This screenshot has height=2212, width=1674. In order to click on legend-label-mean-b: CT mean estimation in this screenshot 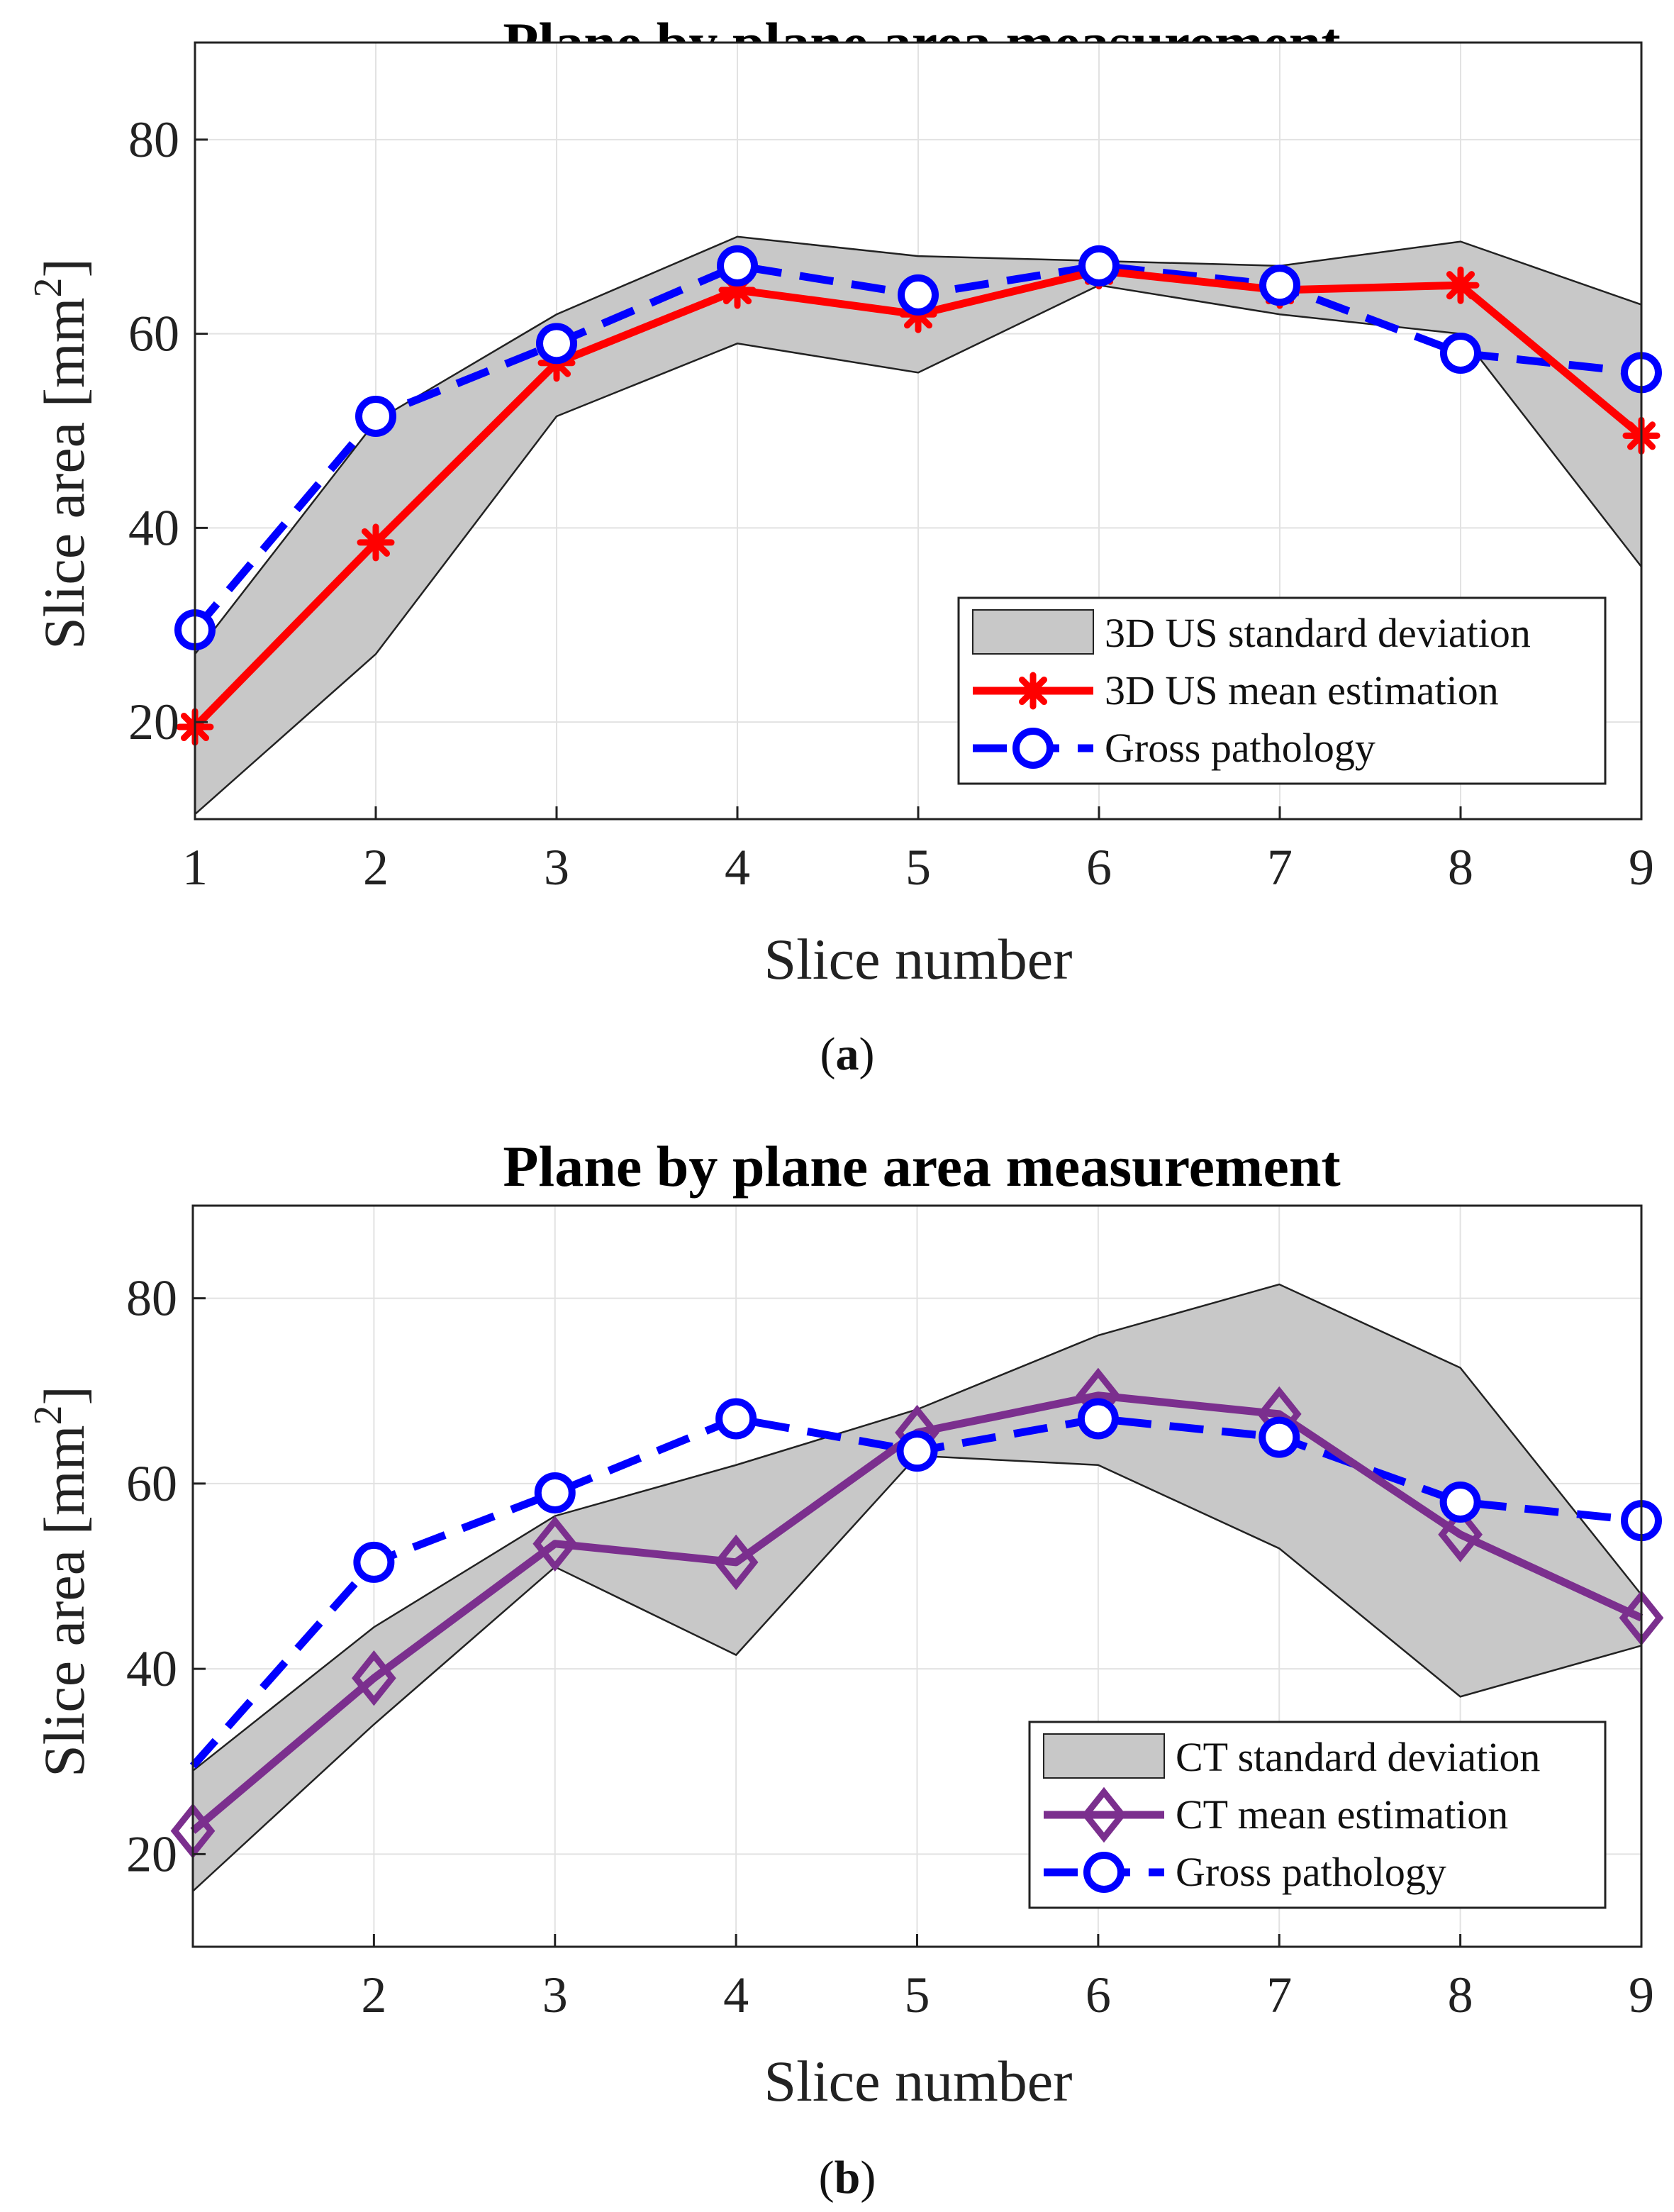, I will do `click(1342, 1814)`.